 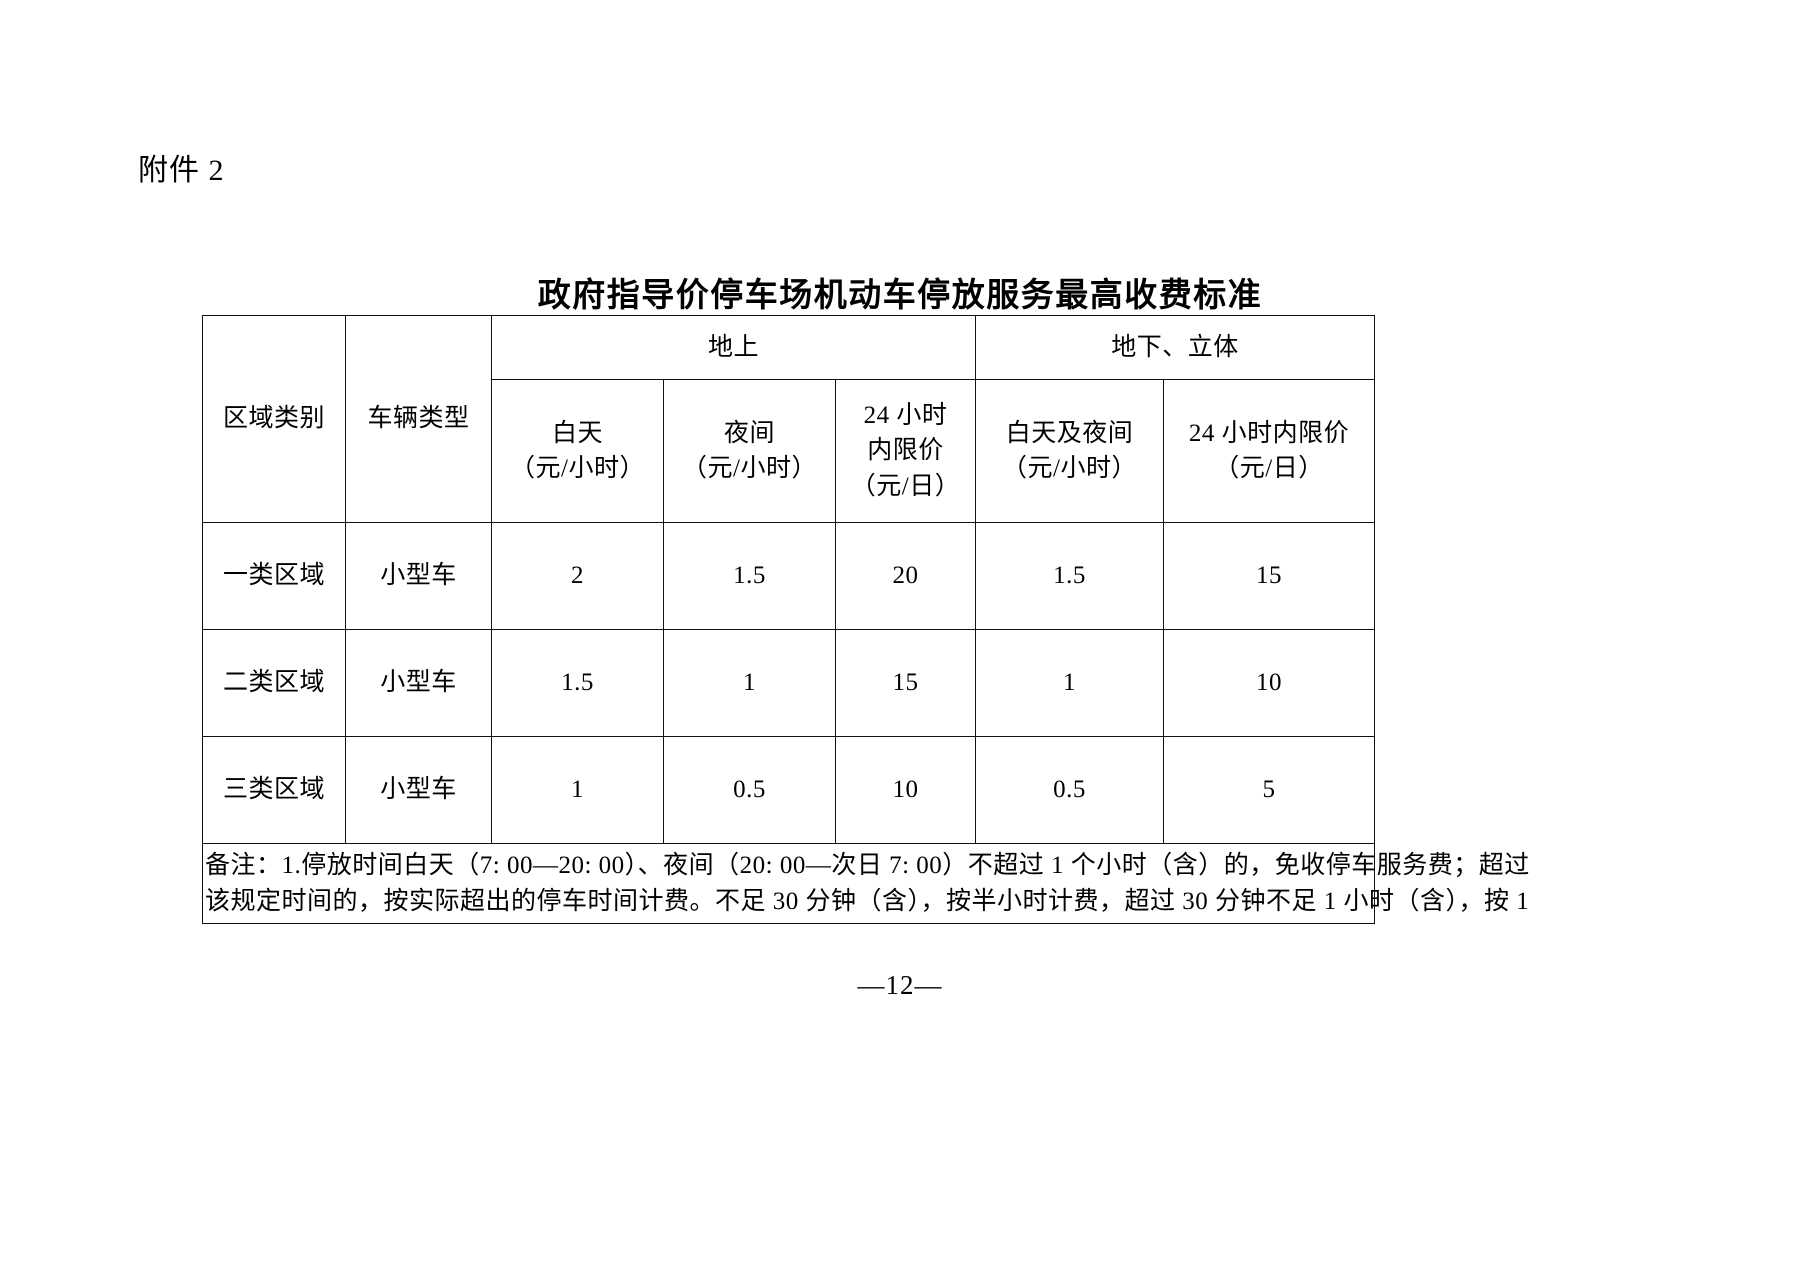 I want to click on cell-above-cap24: 15, so click(x=905, y=683).